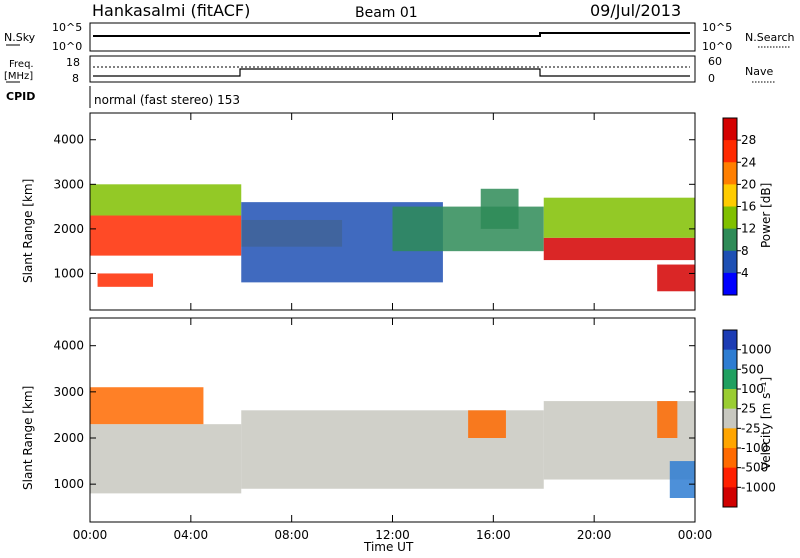 This screenshot has width=800, height=558. I want to click on power-ytick-label: 4000, so click(68, 140).